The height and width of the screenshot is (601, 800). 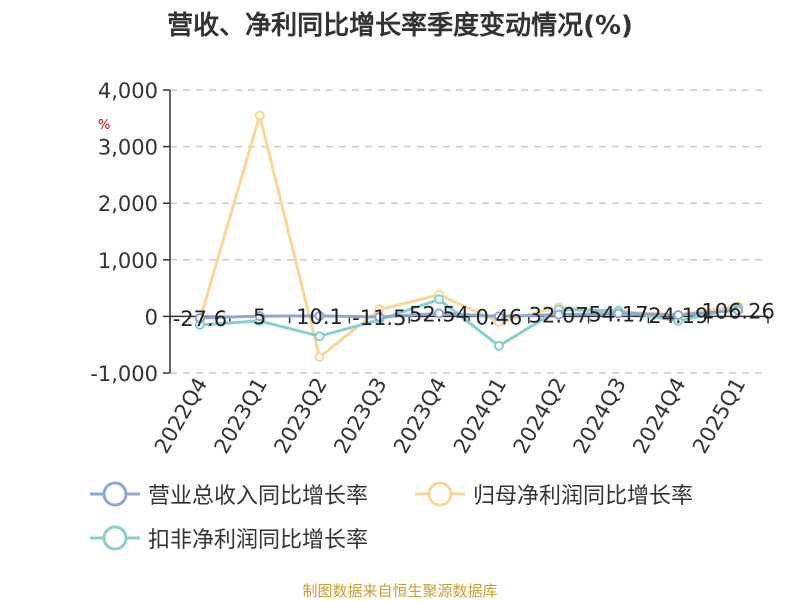 I want to click on y-tick-label: -1,000, so click(x=124, y=374).